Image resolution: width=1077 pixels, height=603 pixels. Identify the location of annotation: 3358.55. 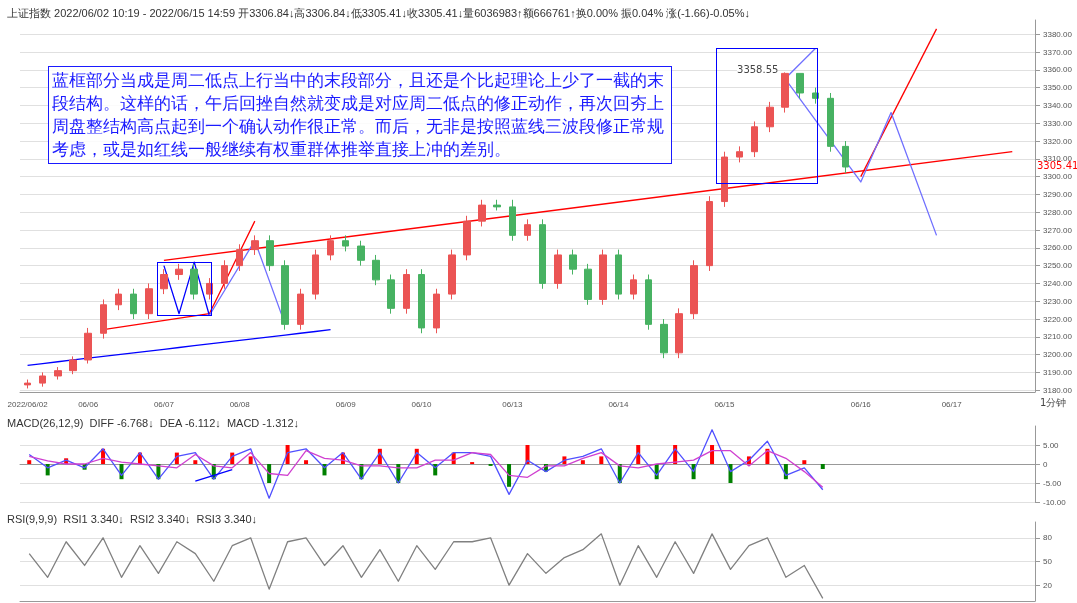
(758, 70).